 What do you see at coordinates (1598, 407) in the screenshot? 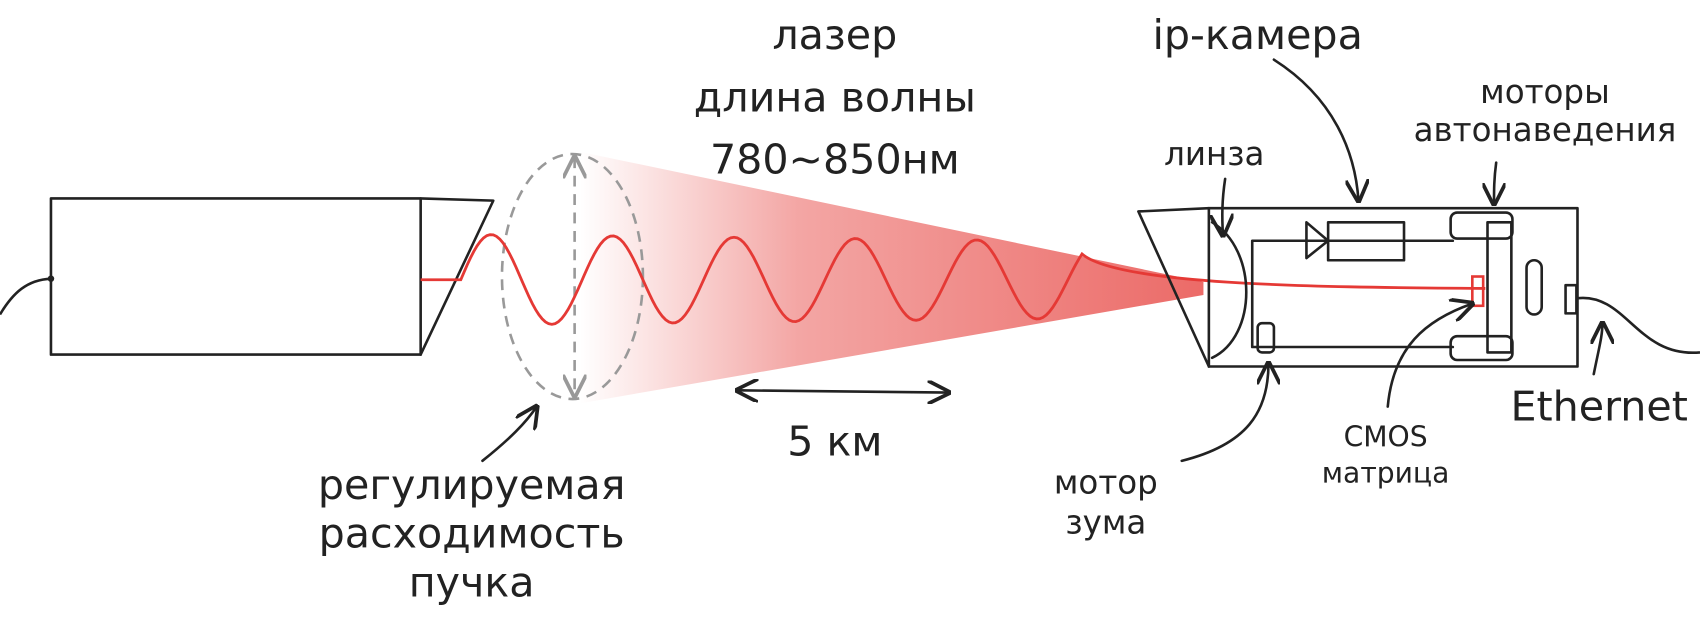
I see `ethernet-label: Ethernet` at bounding box center [1598, 407].